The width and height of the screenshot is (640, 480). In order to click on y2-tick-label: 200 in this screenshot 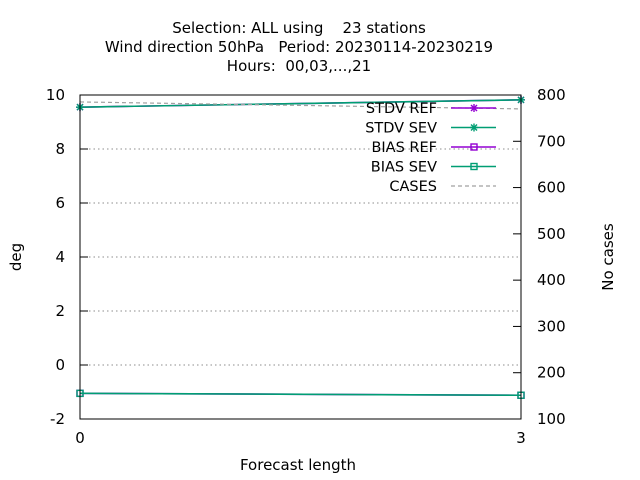, I will do `click(551, 373)`.